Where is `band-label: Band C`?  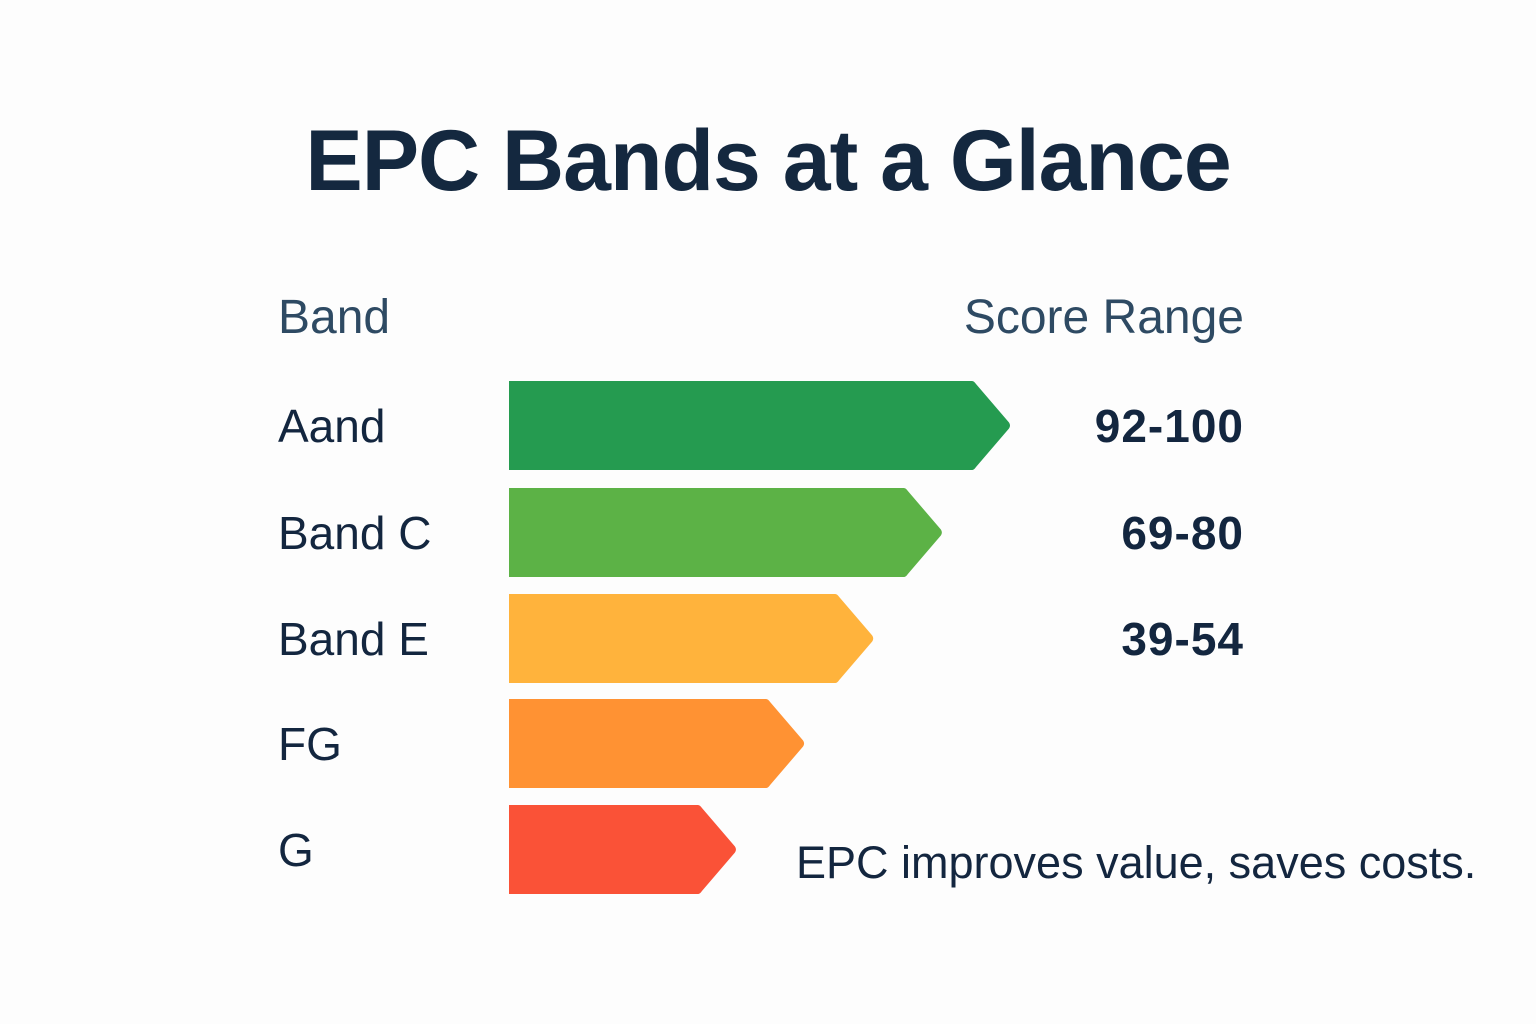 band-label: Band C is located at coordinates (355, 532).